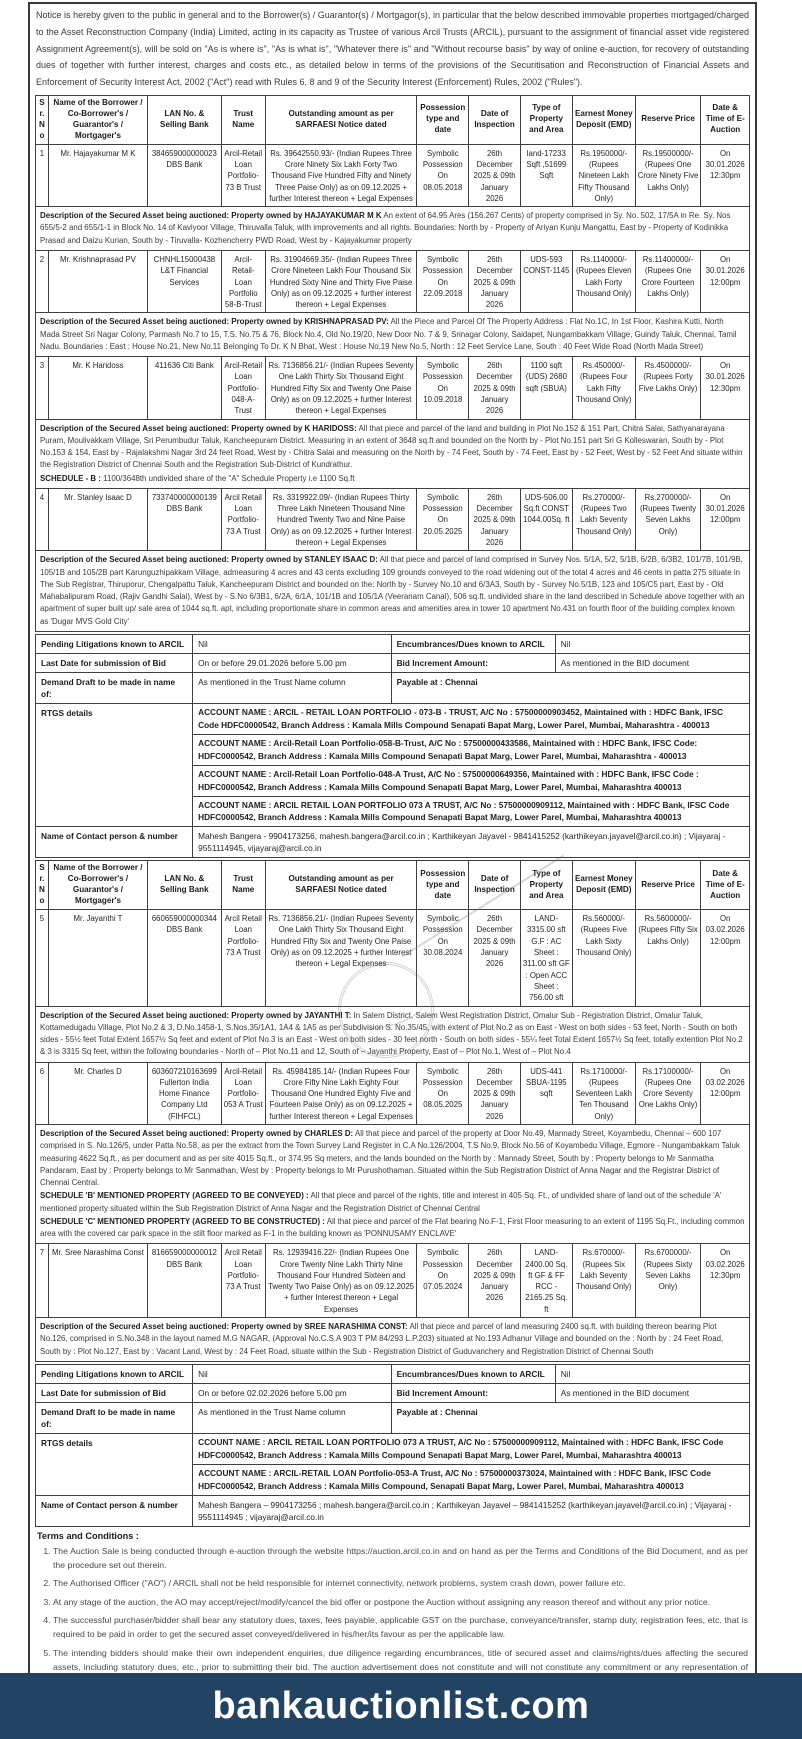 The width and height of the screenshot is (802, 1739). Describe the element at coordinates (292, 1392) in the screenshot. I see `last-date-value: On or before 02.02.2026 before 5.00 pm` at that location.